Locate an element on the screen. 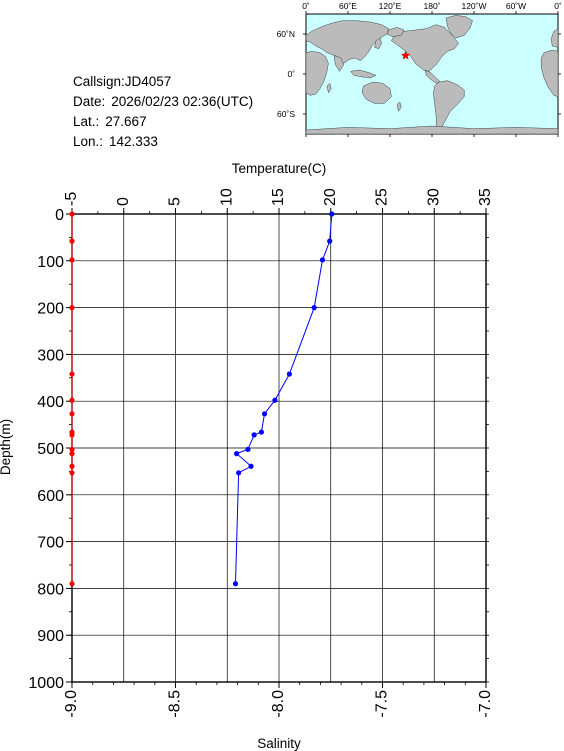 This screenshot has height=751, width=564. salinity-axis-title: Salinity is located at coordinates (279, 743).